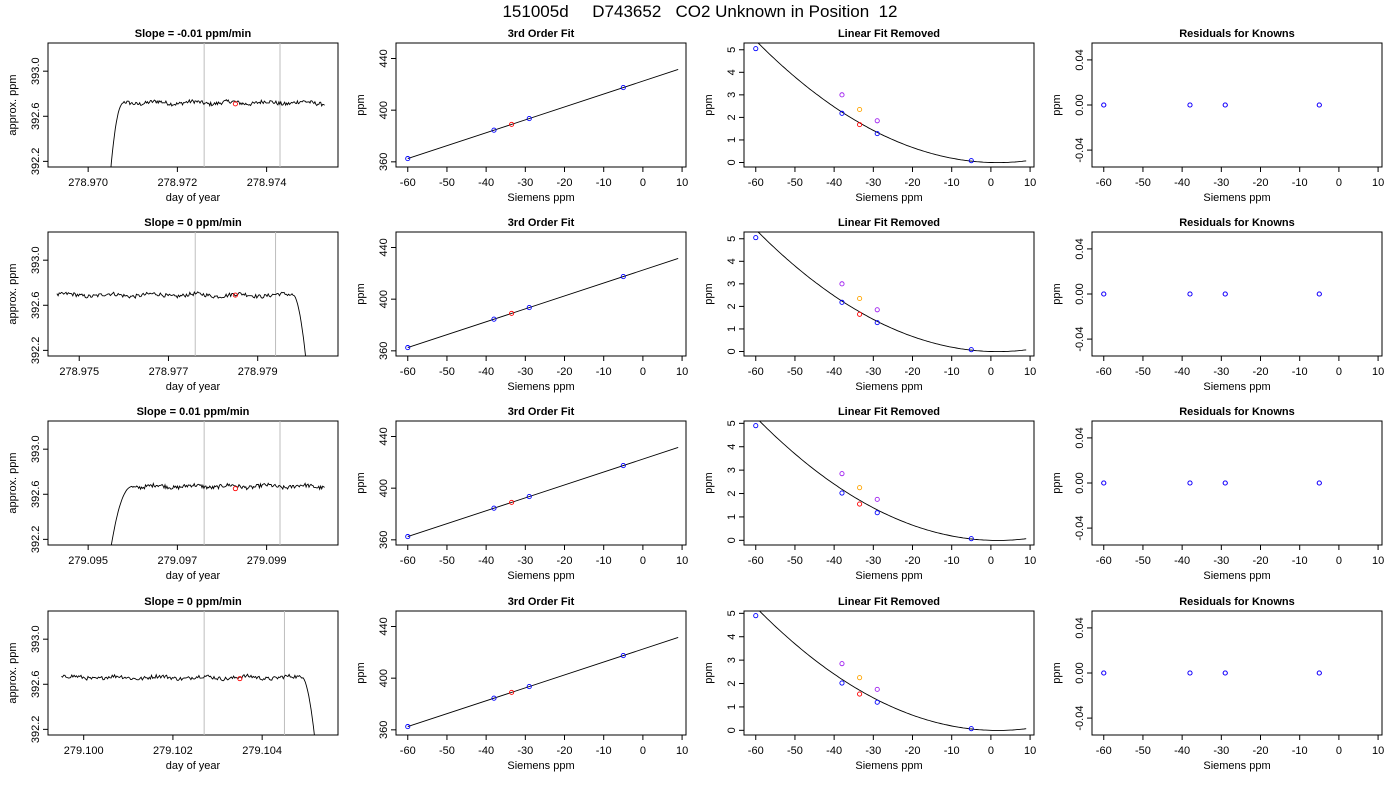 This screenshot has width=1400, height=800. What do you see at coordinates (732, 493) in the screenshot?
I see `y-tick-label: 2` at bounding box center [732, 493].